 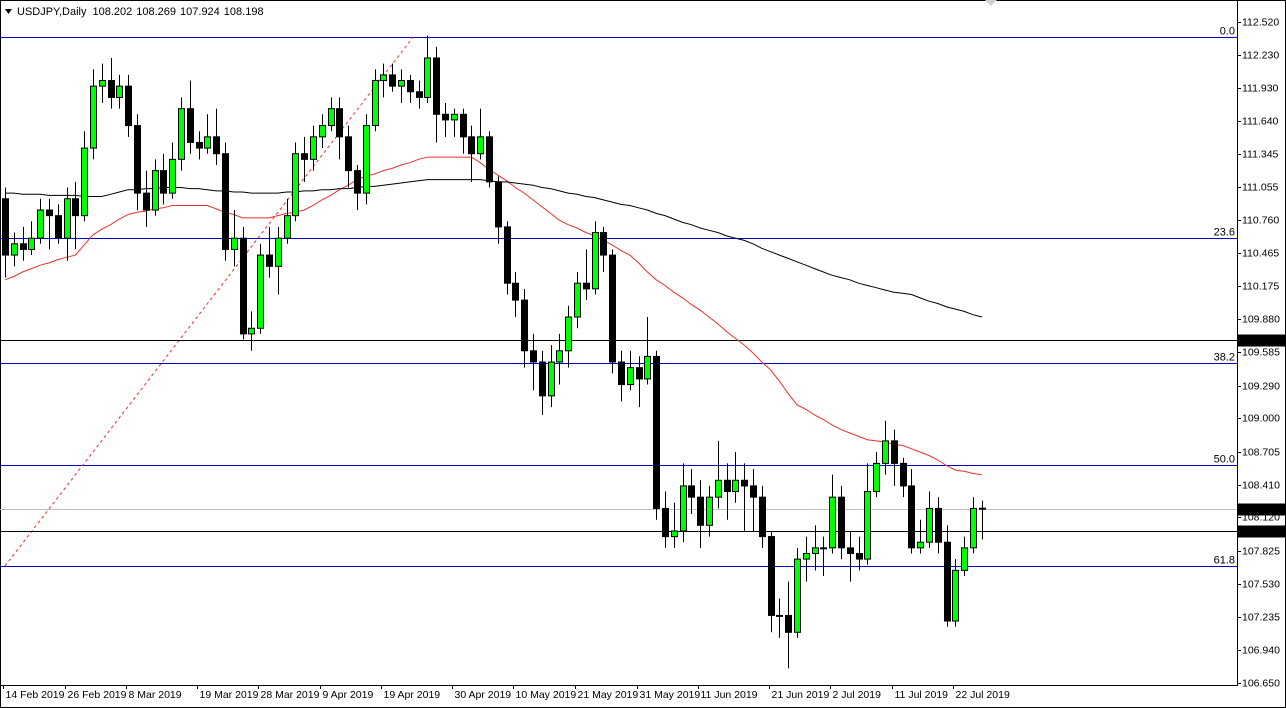 What do you see at coordinates (493, 248) in the screenshot?
I see `moving-average` at bounding box center [493, 248].